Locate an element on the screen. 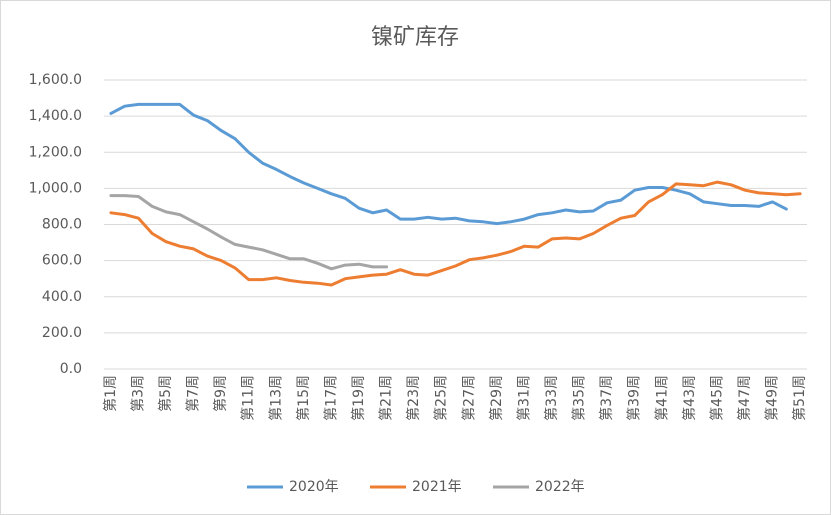 The image size is (831, 515). x-tick-label: 第51周 is located at coordinates (799, 398).